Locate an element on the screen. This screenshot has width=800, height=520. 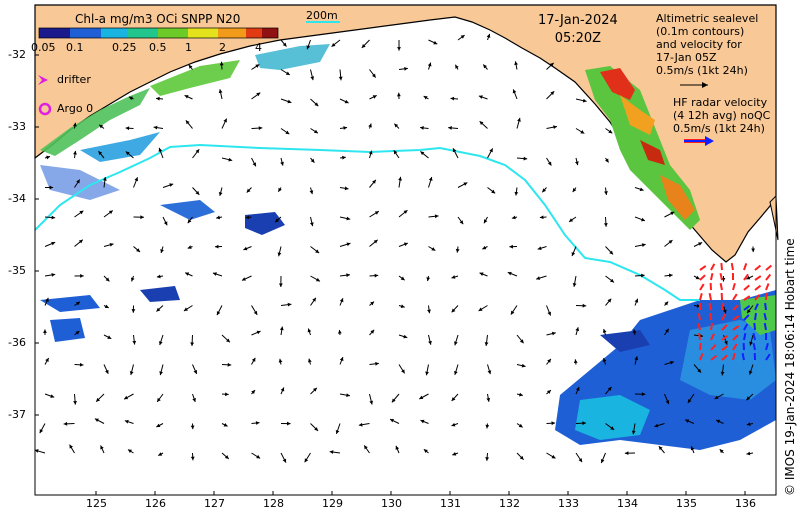
chl-southeast-bloom is located at coordinates (665, 370).